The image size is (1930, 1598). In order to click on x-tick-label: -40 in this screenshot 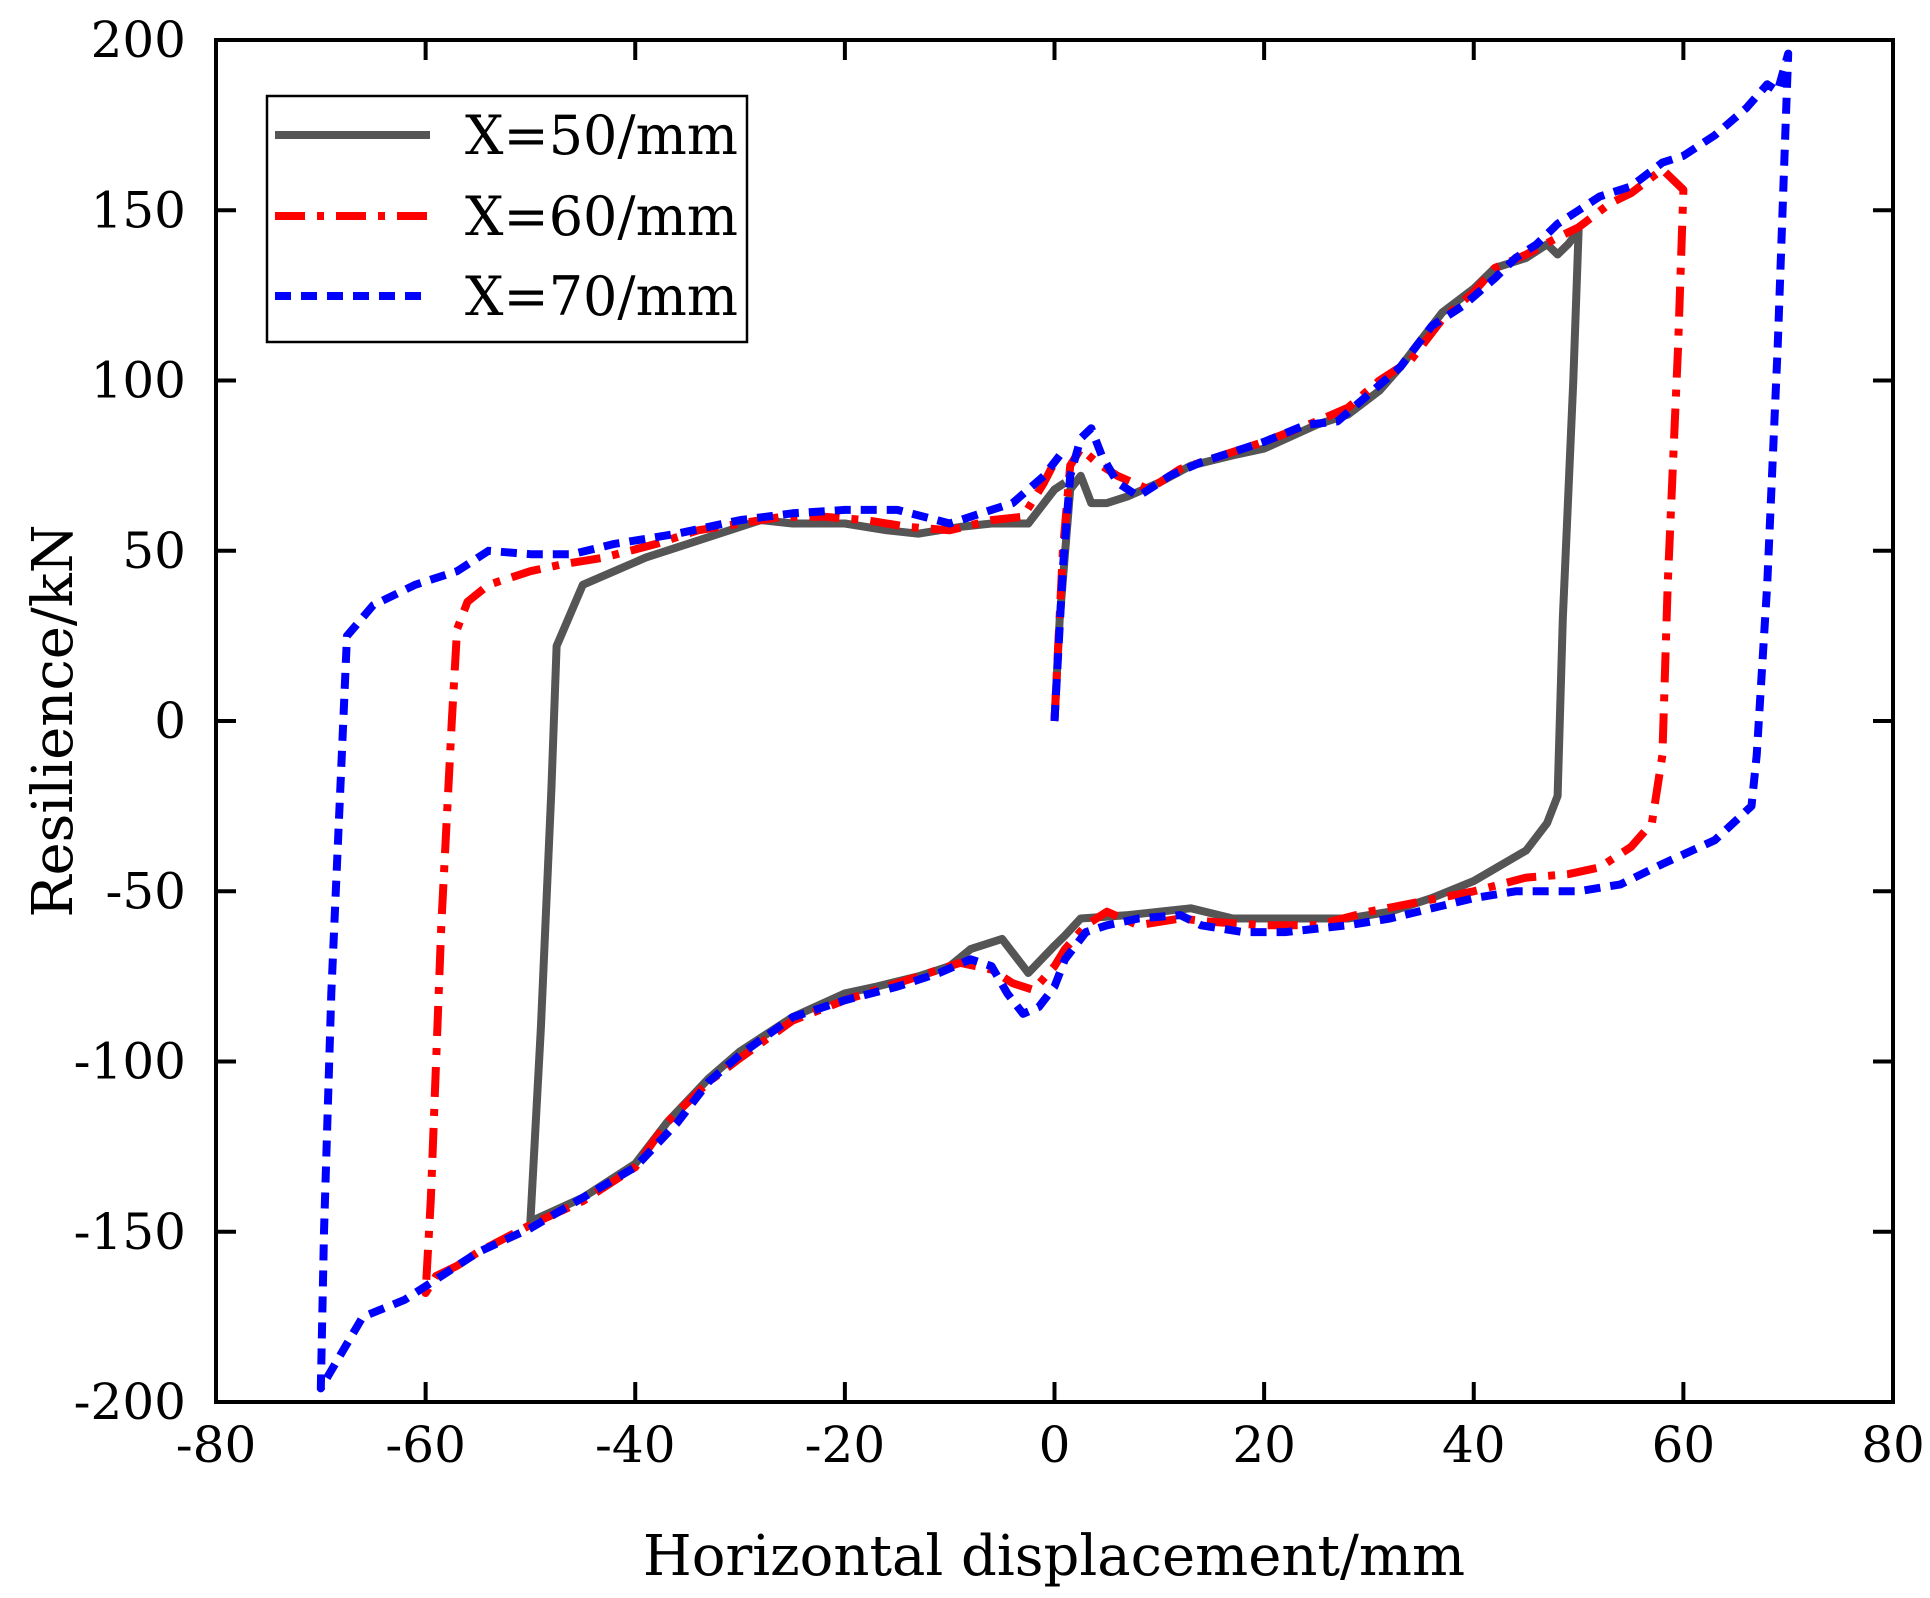, I will do `click(635, 1445)`.